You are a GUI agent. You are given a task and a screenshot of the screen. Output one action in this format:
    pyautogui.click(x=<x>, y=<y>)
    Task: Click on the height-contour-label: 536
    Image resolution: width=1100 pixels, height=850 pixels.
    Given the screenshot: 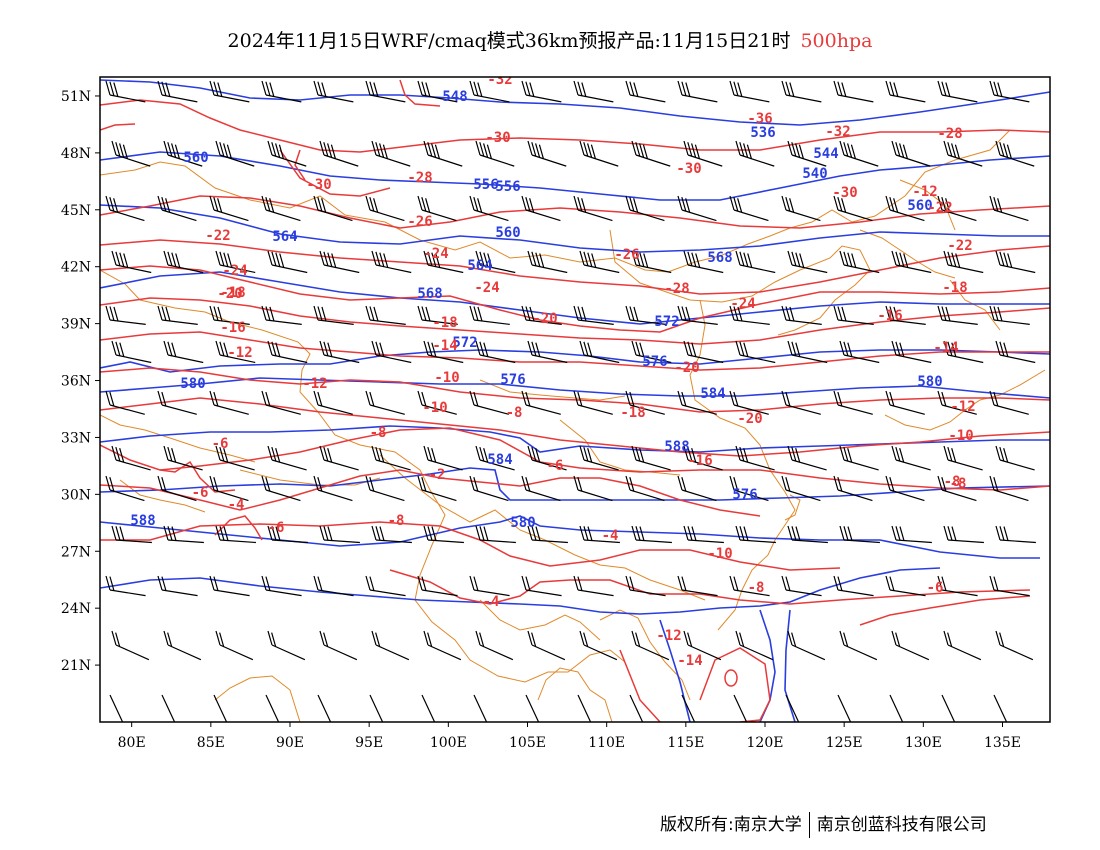 What is the action you would take?
    pyautogui.click(x=762, y=133)
    